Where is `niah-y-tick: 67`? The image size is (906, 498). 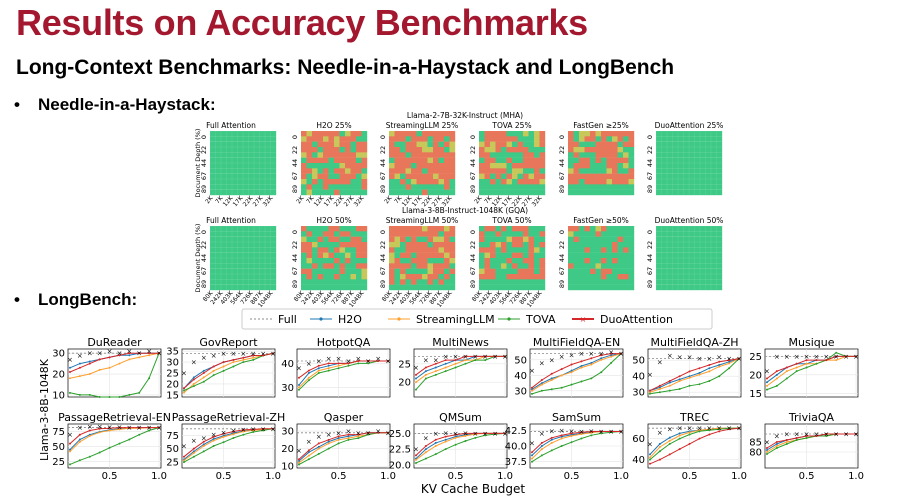 niah-y-tick: 67 is located at coordinates (473, 271).